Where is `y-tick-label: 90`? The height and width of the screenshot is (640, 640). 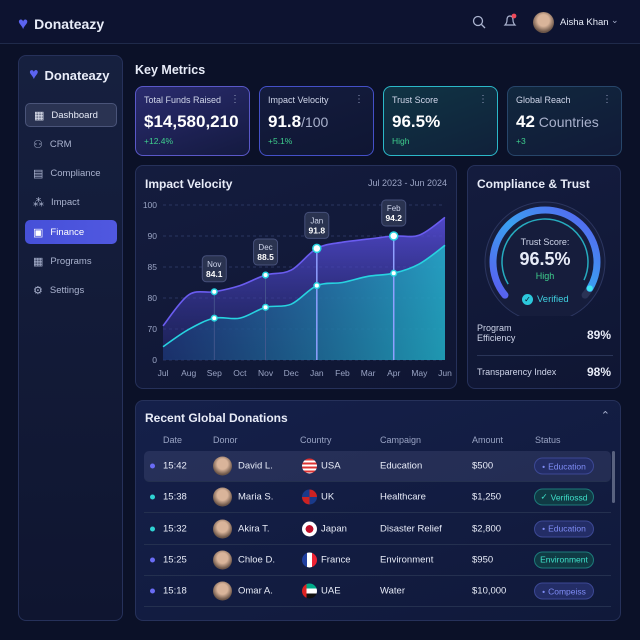 y-tick-label: 90 is located at coordinates (153, 236).